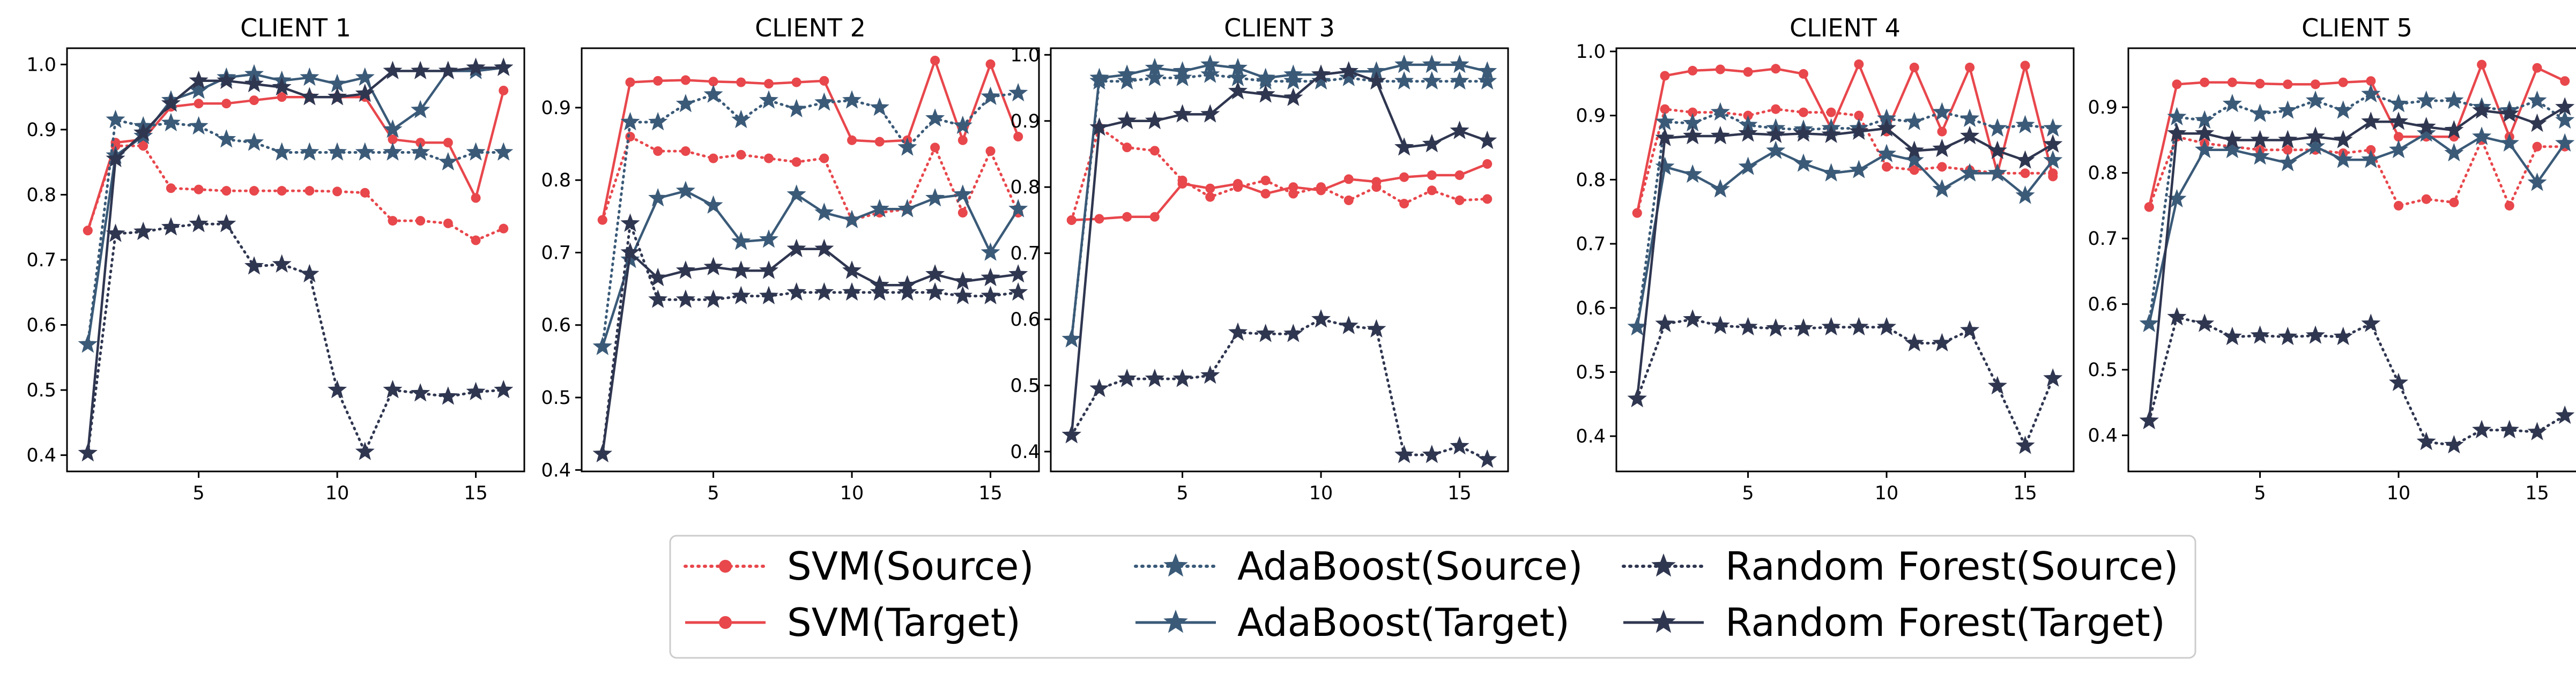 This screenshot has height=675, width=2576. Describe the element at coordinates (1279, 27) in the screenshot. I see `panel-title: CLIENT 3` at that location.